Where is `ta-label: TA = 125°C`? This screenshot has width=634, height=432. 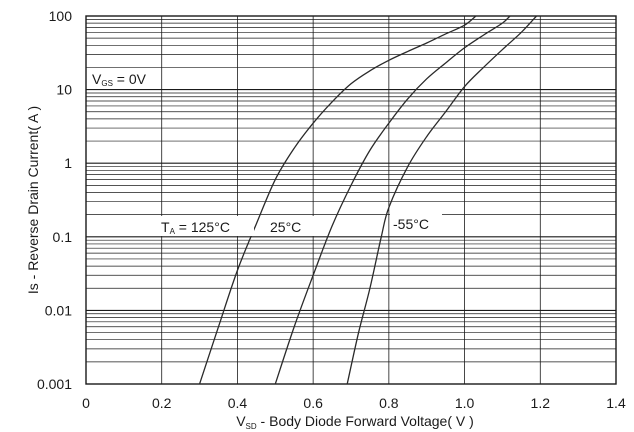 ta-label: TA = 125°C is located at coordinates (195, 227).